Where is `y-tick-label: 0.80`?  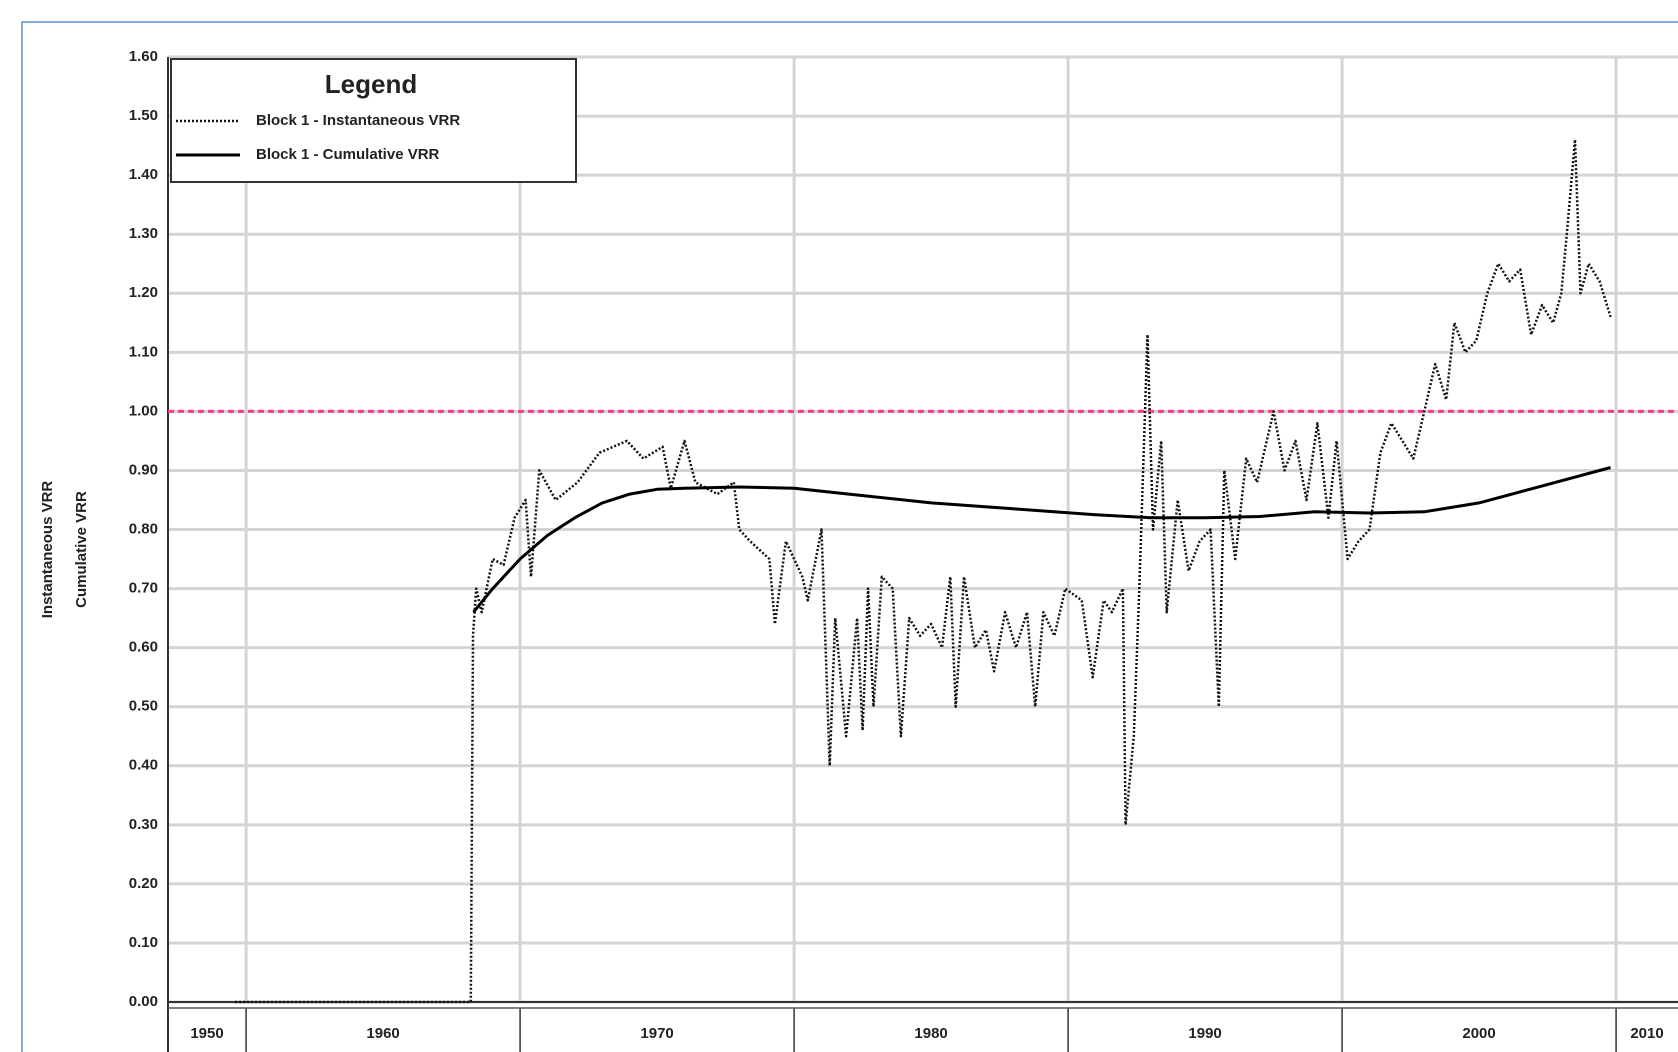 y-tick-label: 0.80 is located at coordinates (143, 528).